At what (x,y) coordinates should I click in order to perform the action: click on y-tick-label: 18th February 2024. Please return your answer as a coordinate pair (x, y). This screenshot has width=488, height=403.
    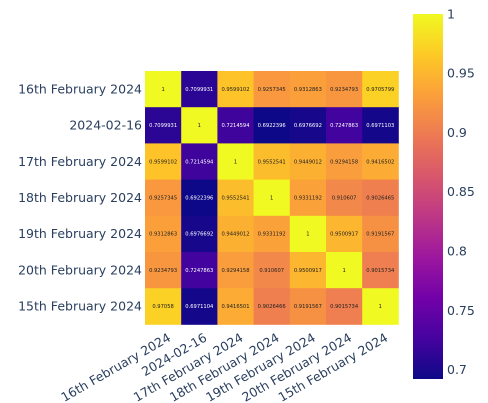
    Looking at the image, I should click on (80, 197).